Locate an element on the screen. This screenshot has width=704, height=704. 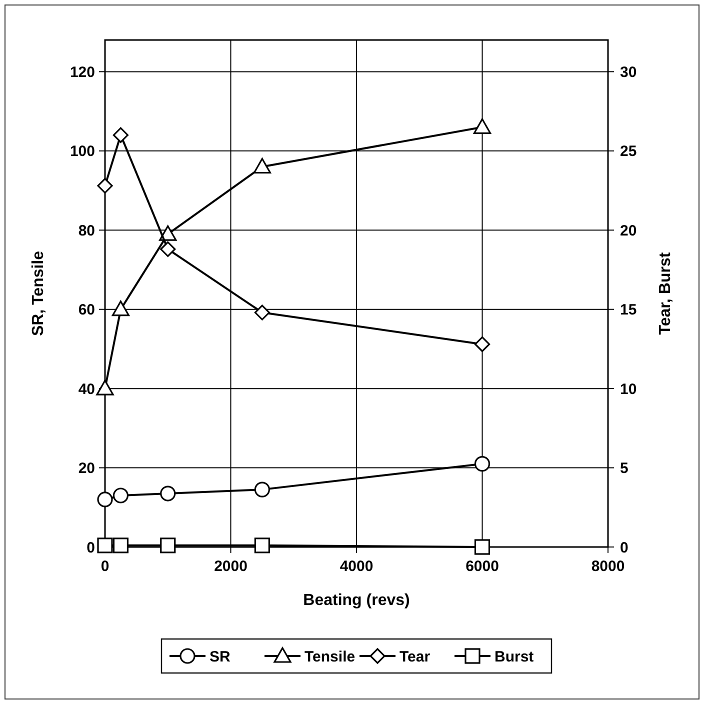
x-tick-label: 2000 is located at coordinates (231, 566).